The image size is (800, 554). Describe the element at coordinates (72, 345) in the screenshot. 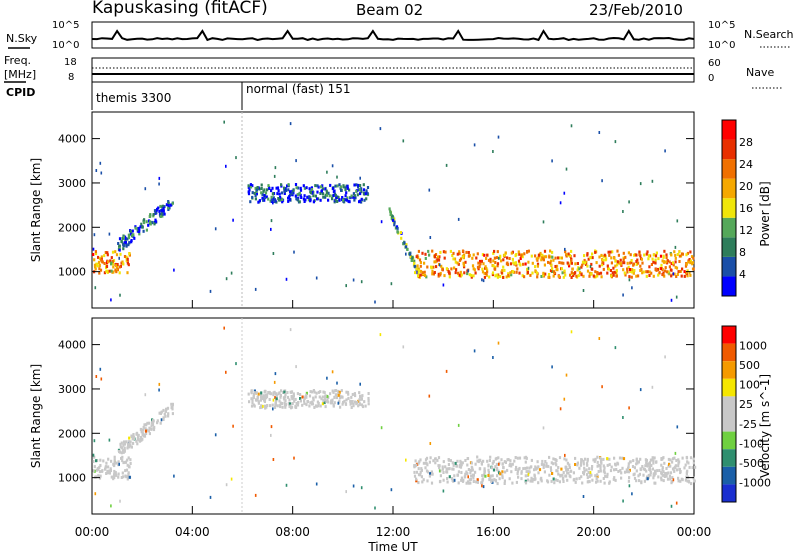

I see `y-tick-label: 4000` at that location.